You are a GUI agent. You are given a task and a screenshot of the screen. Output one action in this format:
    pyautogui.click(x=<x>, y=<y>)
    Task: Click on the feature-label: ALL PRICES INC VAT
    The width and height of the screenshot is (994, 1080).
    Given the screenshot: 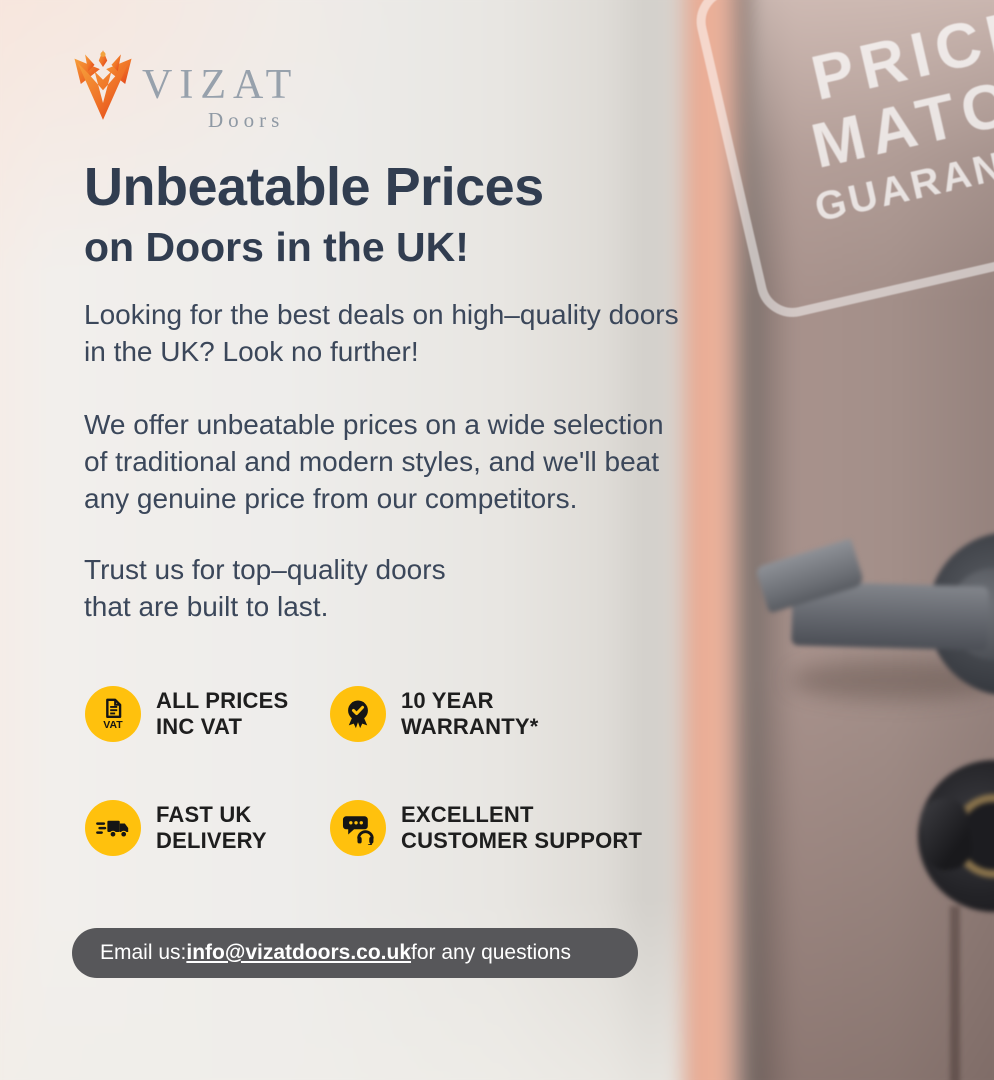 What is the action you would take?
    pyautogui.click(x=222, y=713)
    